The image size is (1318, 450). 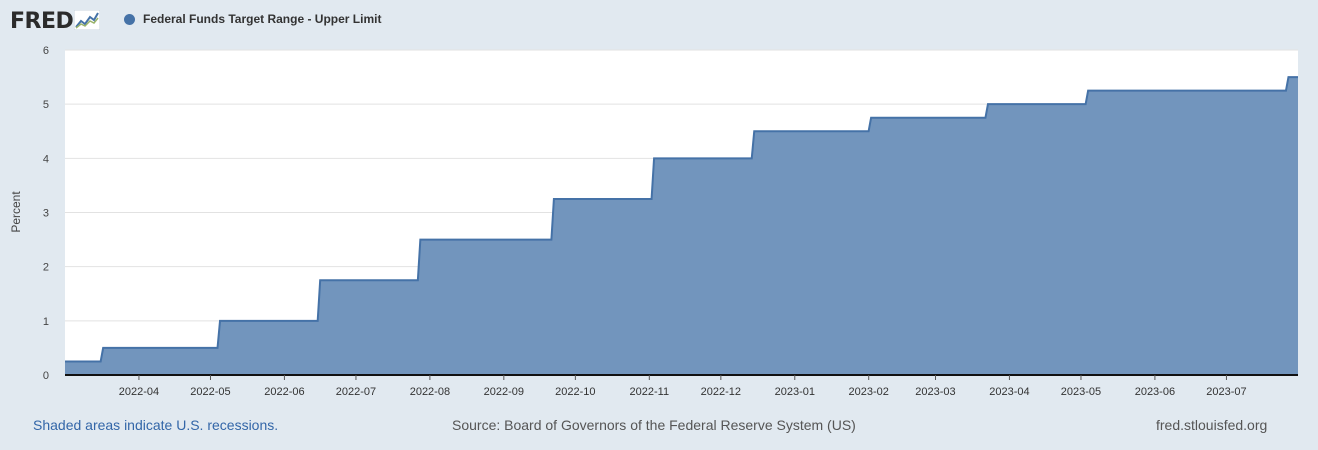 What do you see at coordinates (869, 392) in the screenshot?
I see `x-tick-label: 2023-02` at bounding box center [869, 392].